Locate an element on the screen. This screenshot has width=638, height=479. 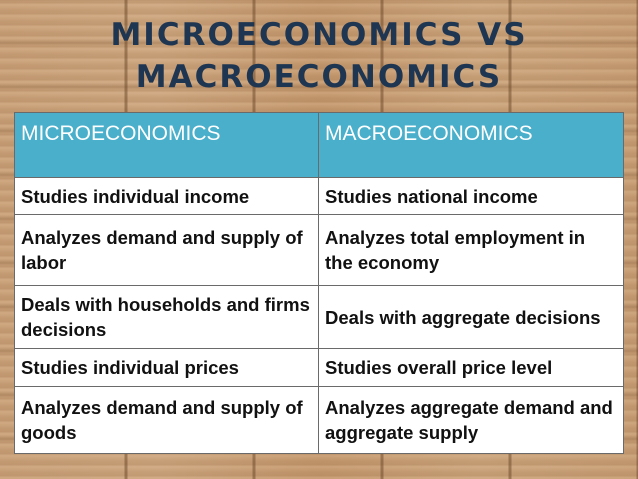
micro-cell: Studies individual income is located at coordinates (166, 196).